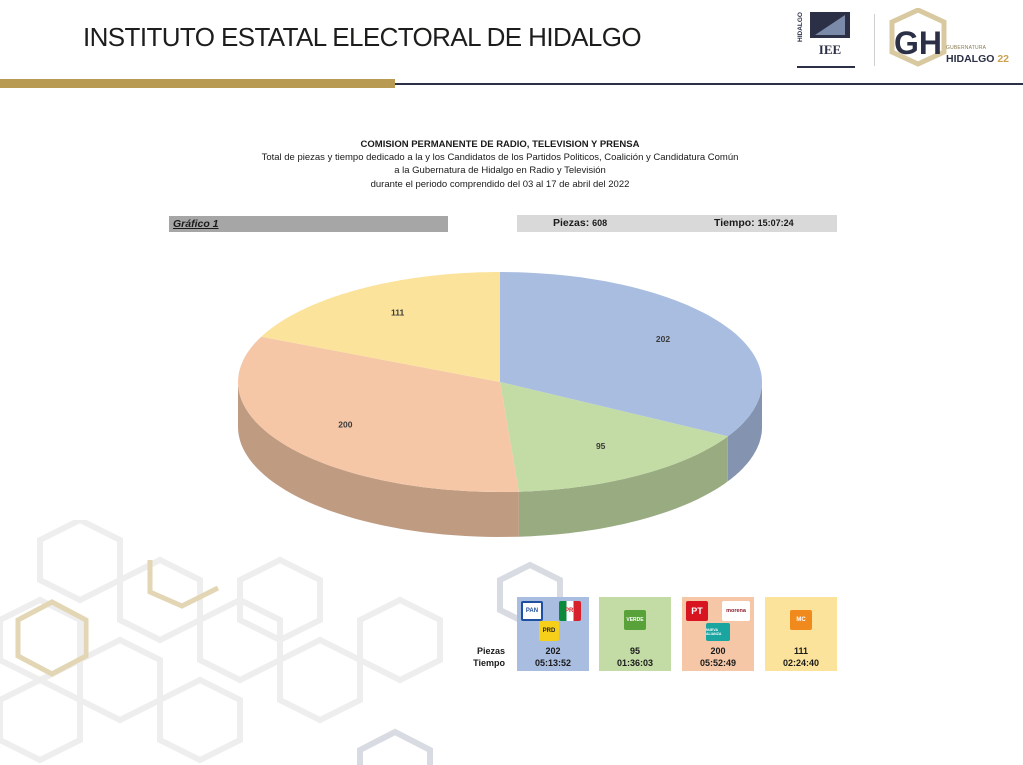  I want to click on gh-logo-number: 22, so click(1003, 59).